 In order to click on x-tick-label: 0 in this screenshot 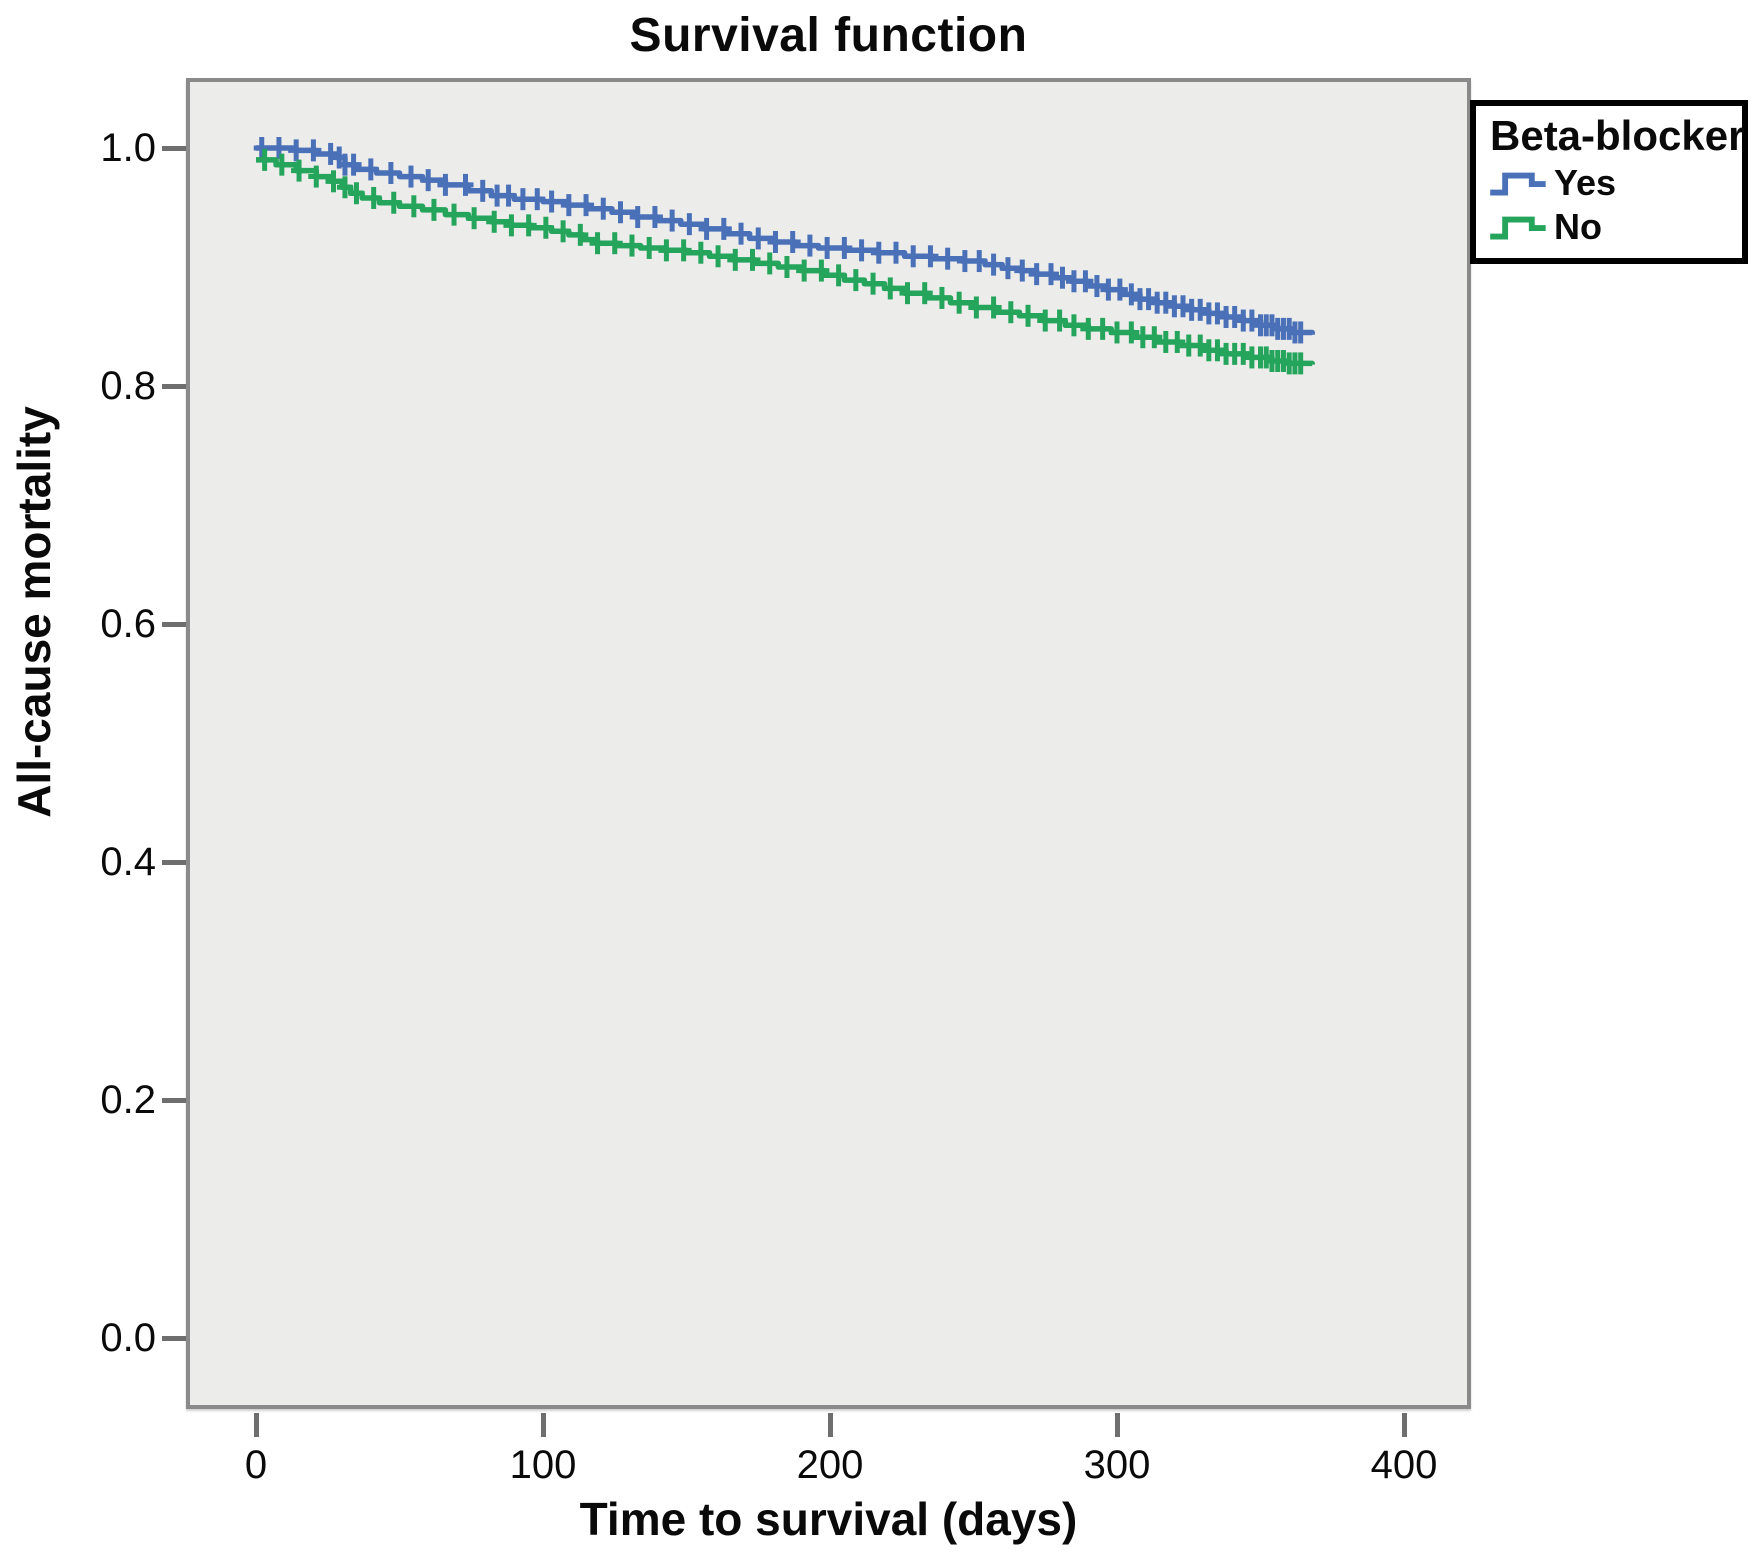, I will do `click(256, 1465)`.